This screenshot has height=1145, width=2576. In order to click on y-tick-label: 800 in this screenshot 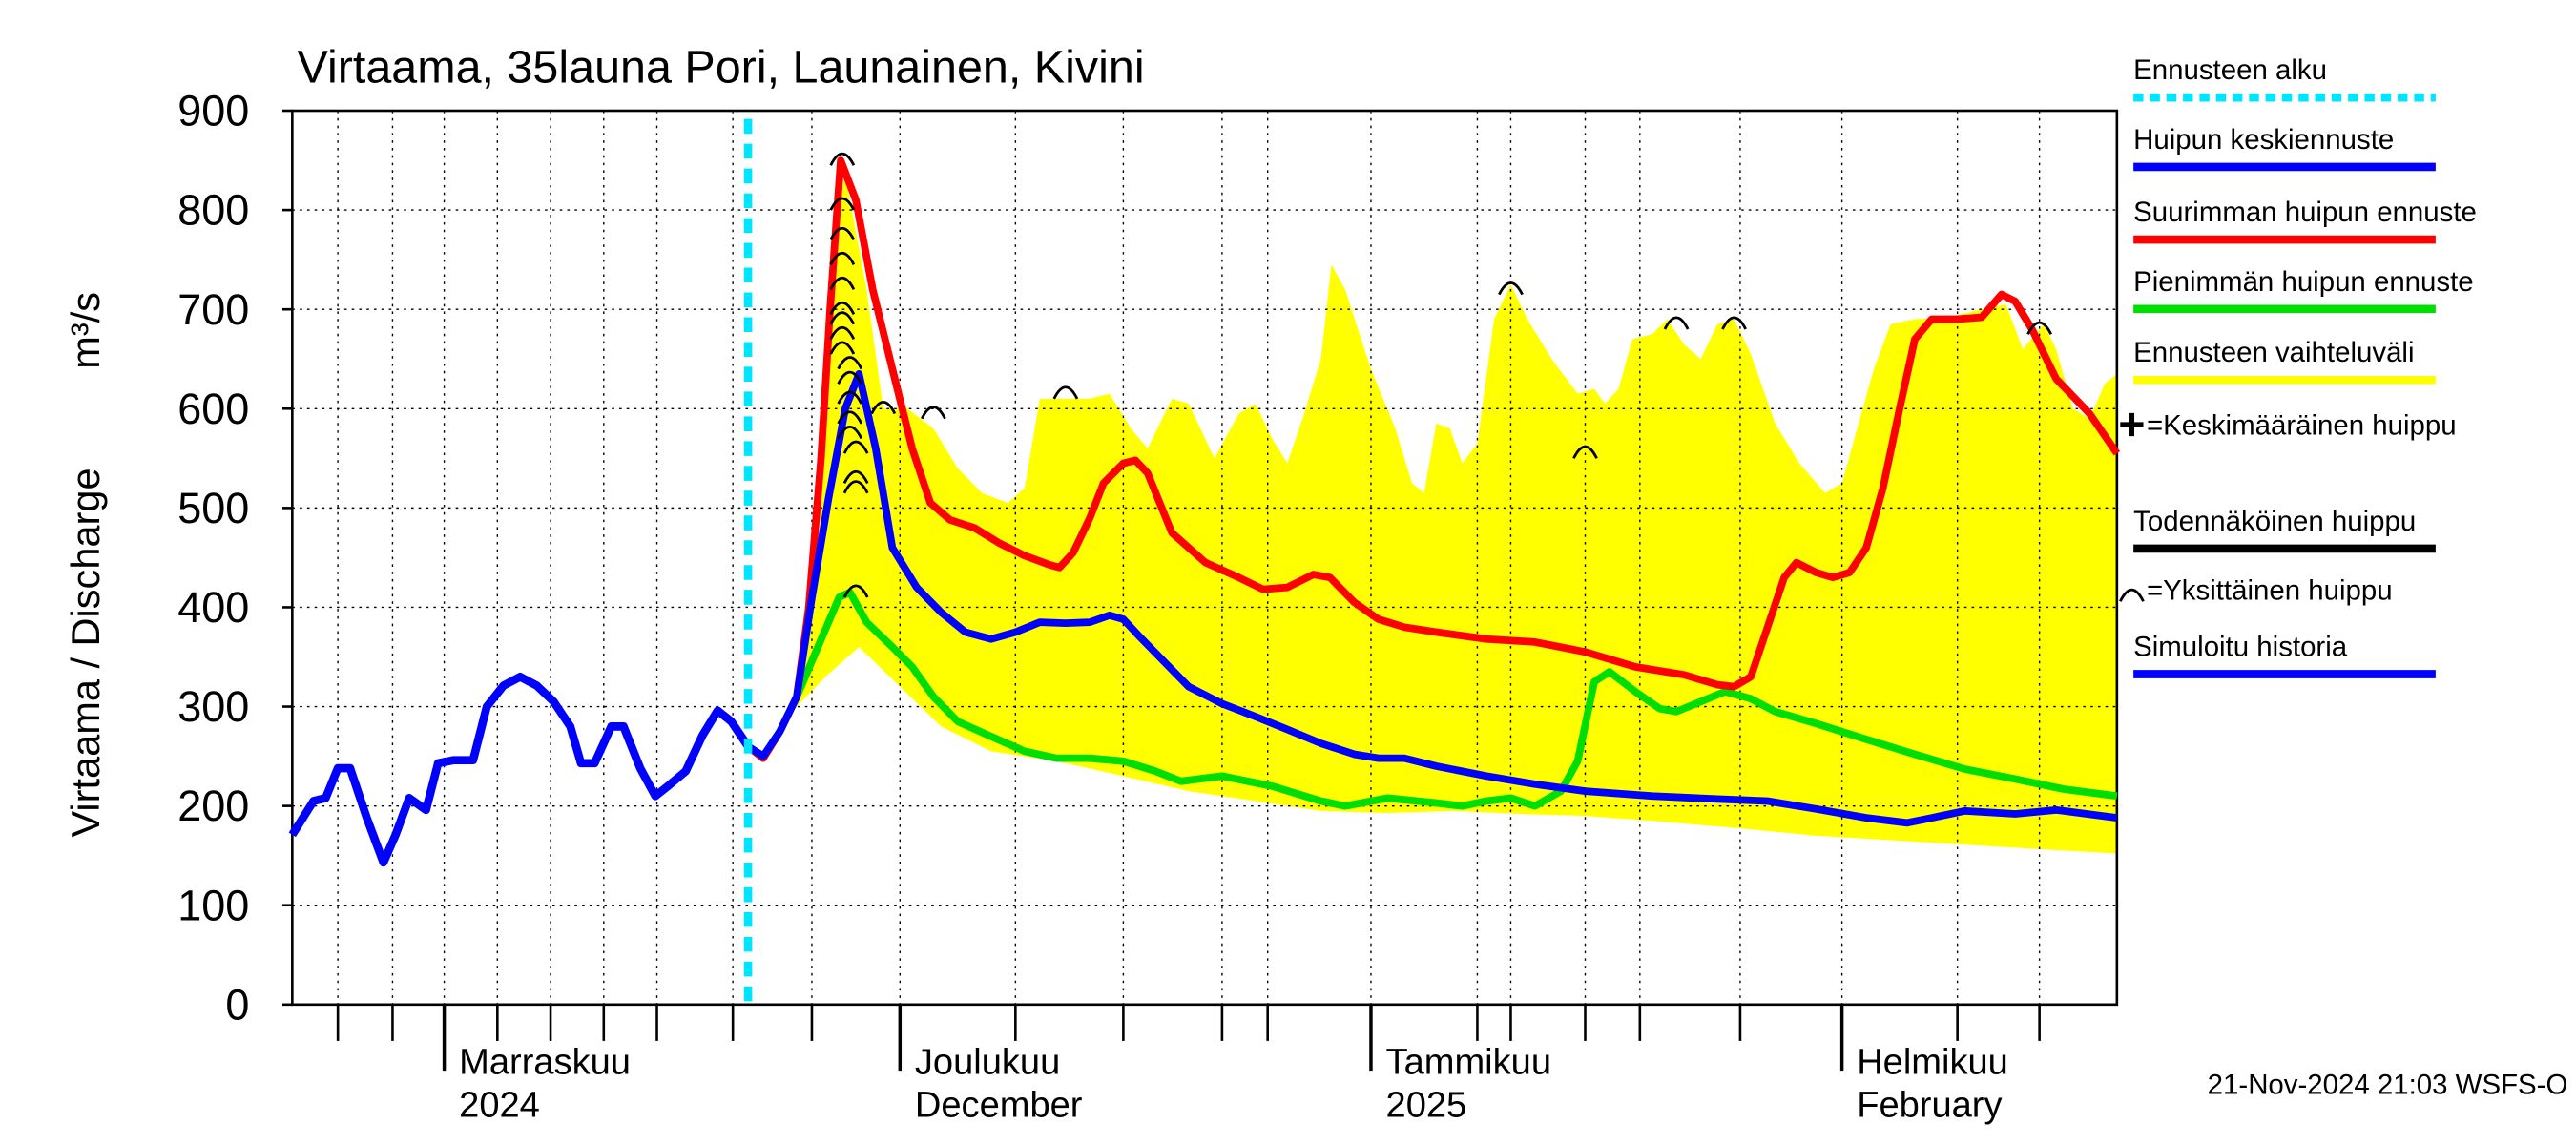, I will do `click(213, 211)`.